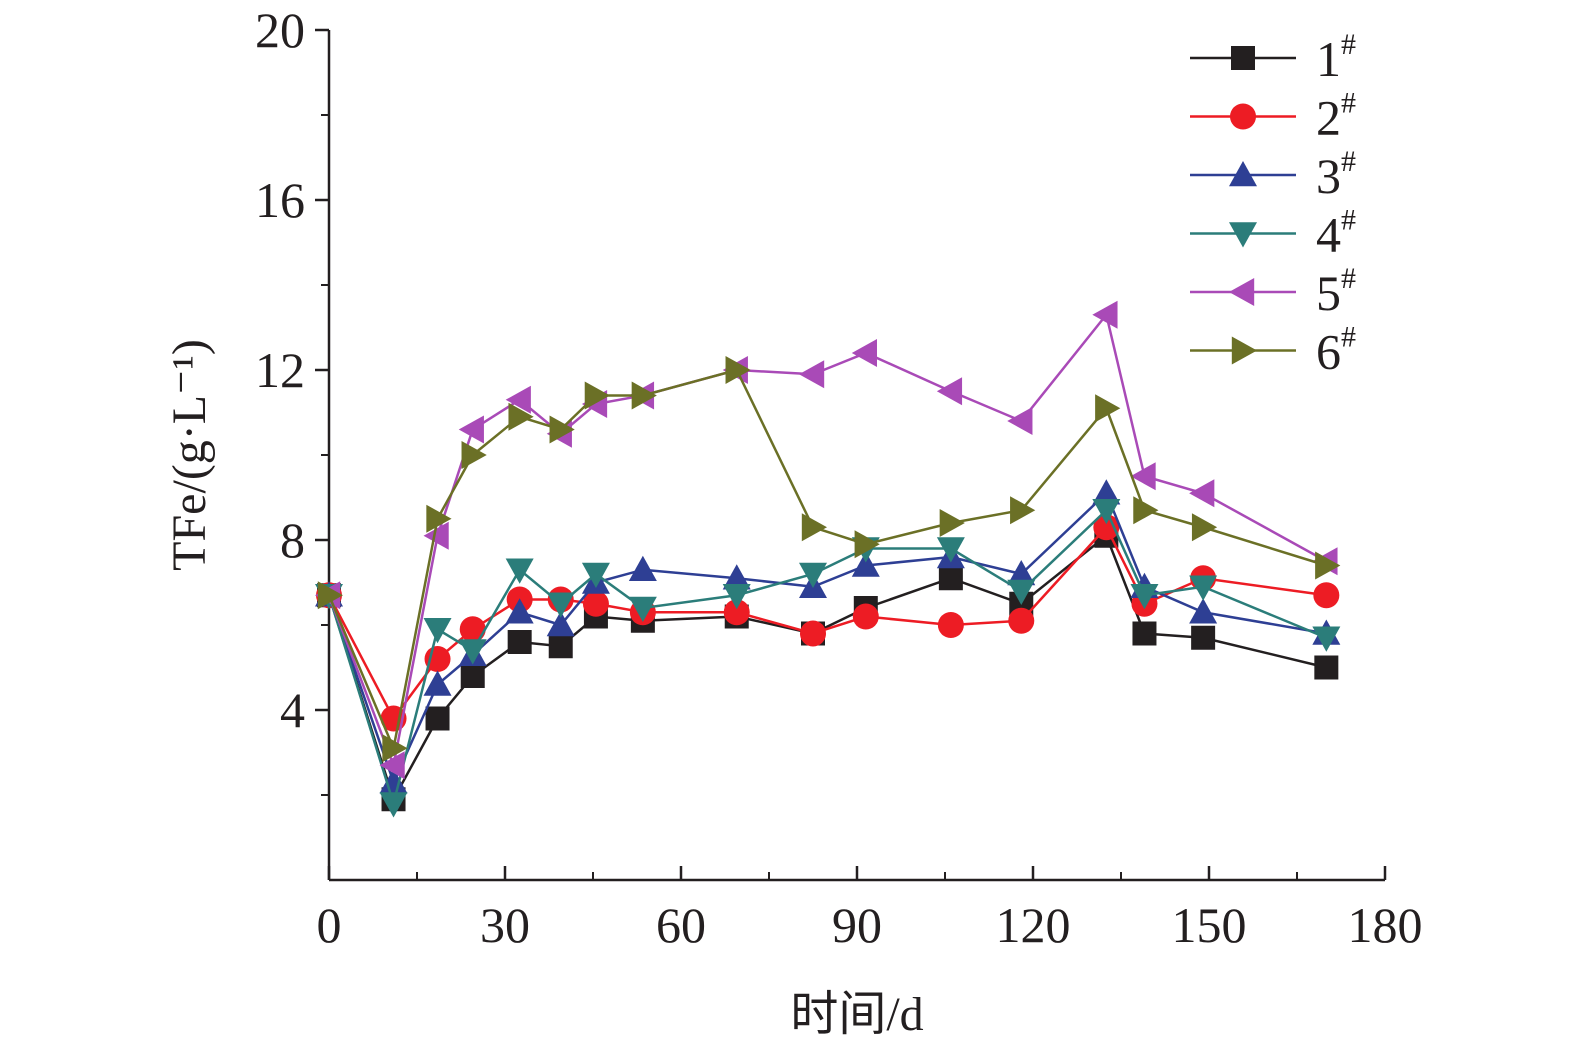 The width and height of the screenshot is (1575, 1052). I want to click on legend-label: 1#, so click(1336, 57).